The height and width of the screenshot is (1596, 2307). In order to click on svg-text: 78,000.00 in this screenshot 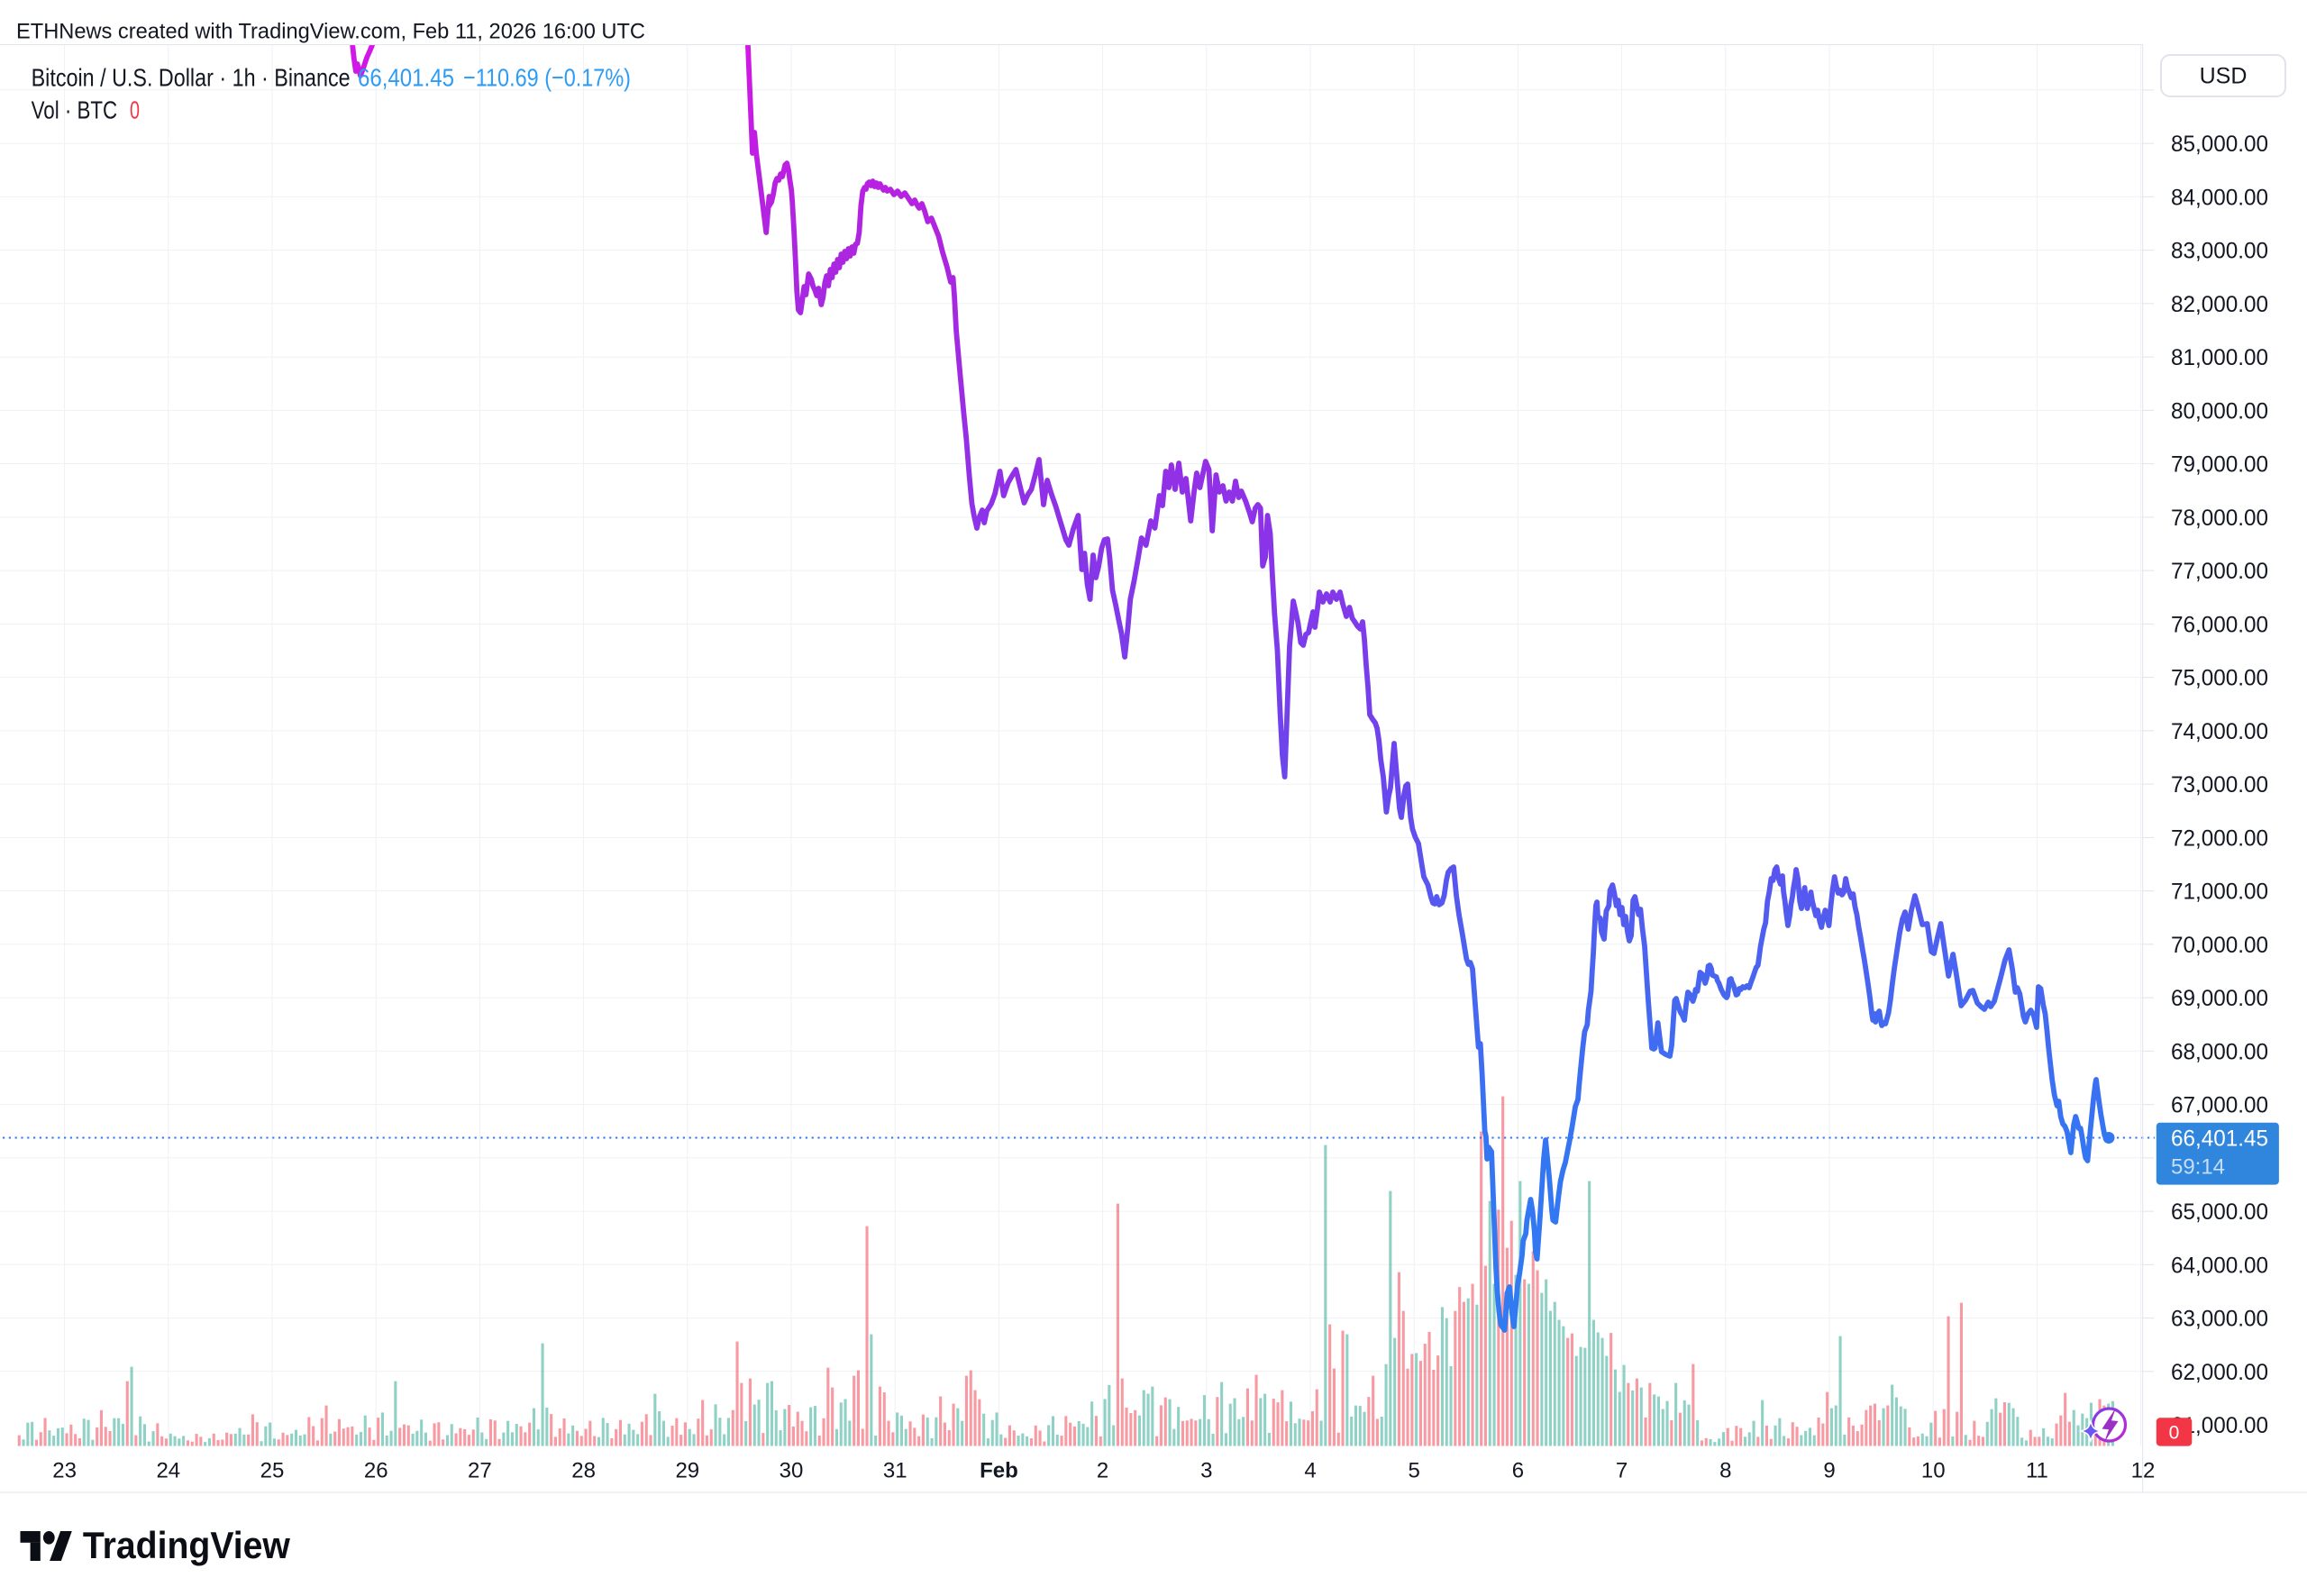, I will do `click(2219, 518)`.